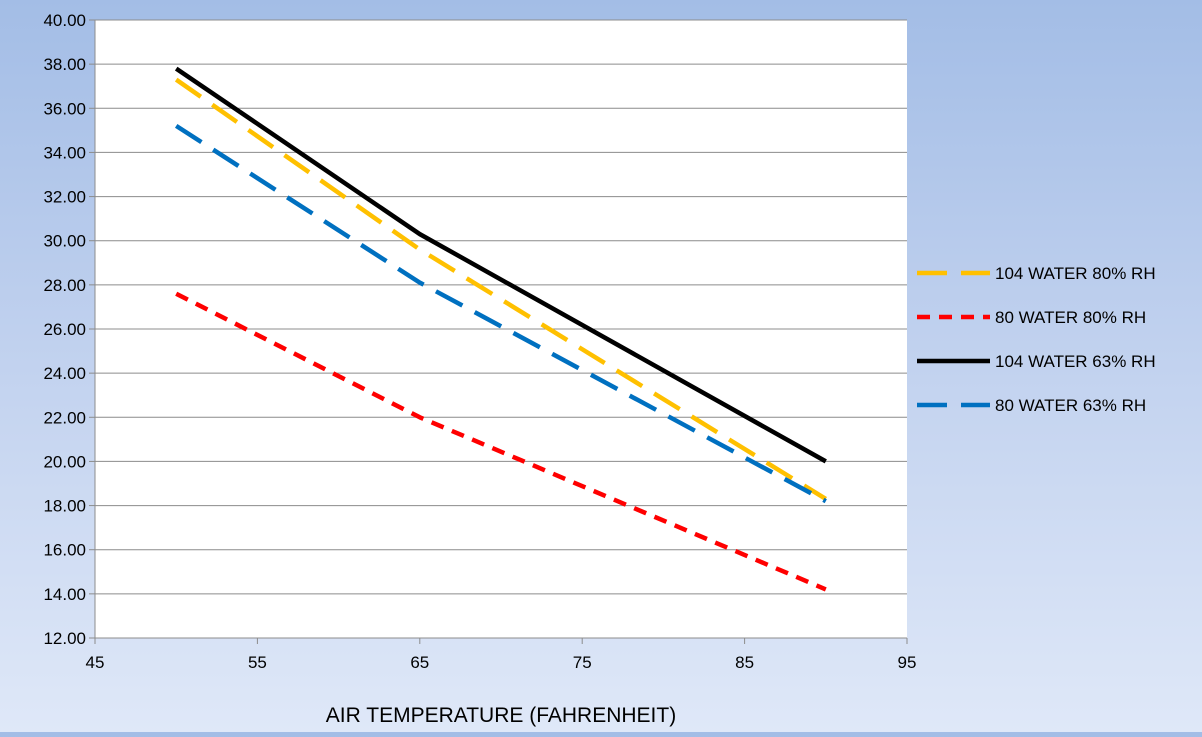  Describe the element at coordinates (1075, 273) in the screenshot. I see `legend-label: 104 WATER 80% RH` at that location.